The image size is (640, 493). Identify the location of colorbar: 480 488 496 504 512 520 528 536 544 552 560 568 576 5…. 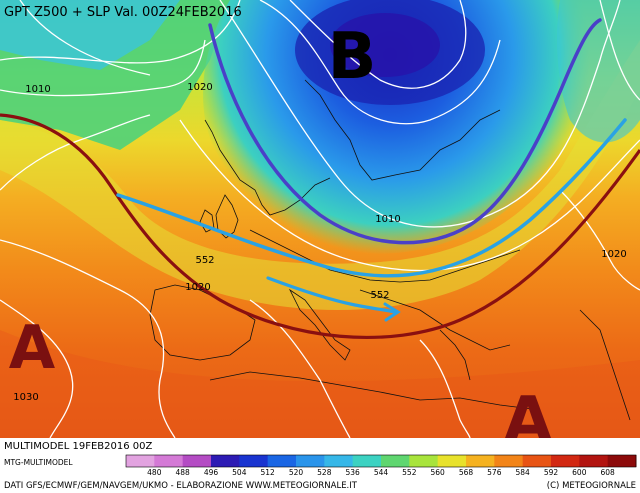
(381, 465).